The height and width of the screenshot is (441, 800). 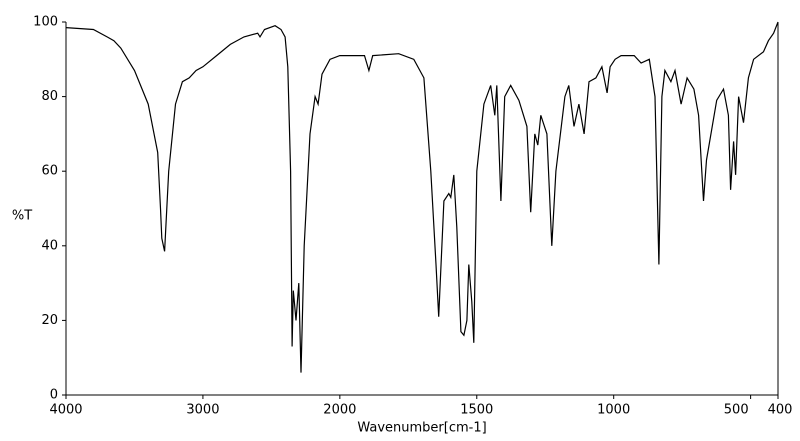 I want to click on x-tick-label: 4000, so click(x=65, y=410).